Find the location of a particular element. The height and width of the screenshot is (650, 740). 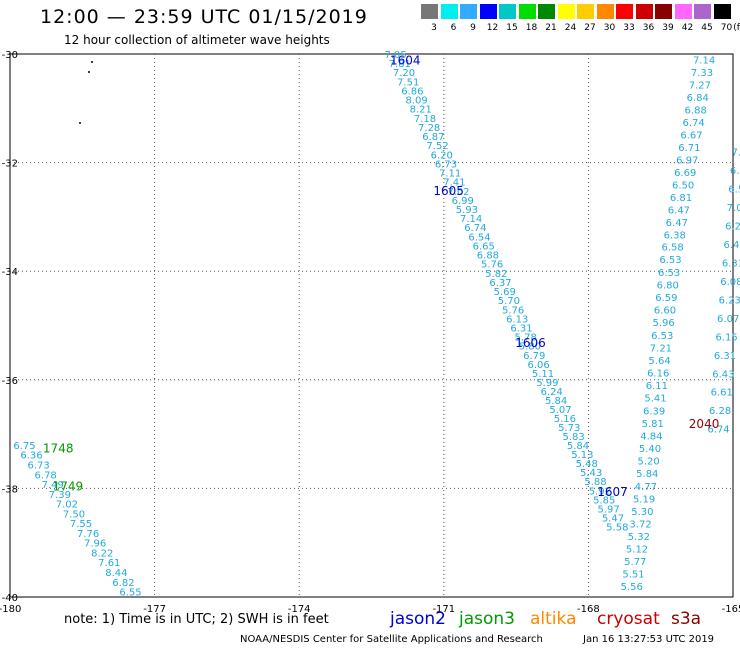

wave-height-value: 5.78 is located at coordinates (526, 338).